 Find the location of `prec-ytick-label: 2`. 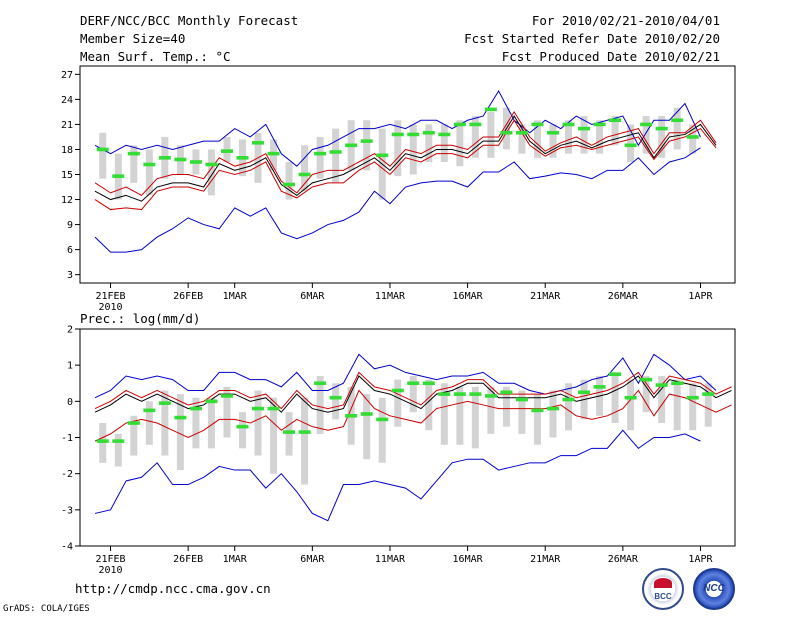

prec-ytick-label: 2 is located at coordinates (70, 330).